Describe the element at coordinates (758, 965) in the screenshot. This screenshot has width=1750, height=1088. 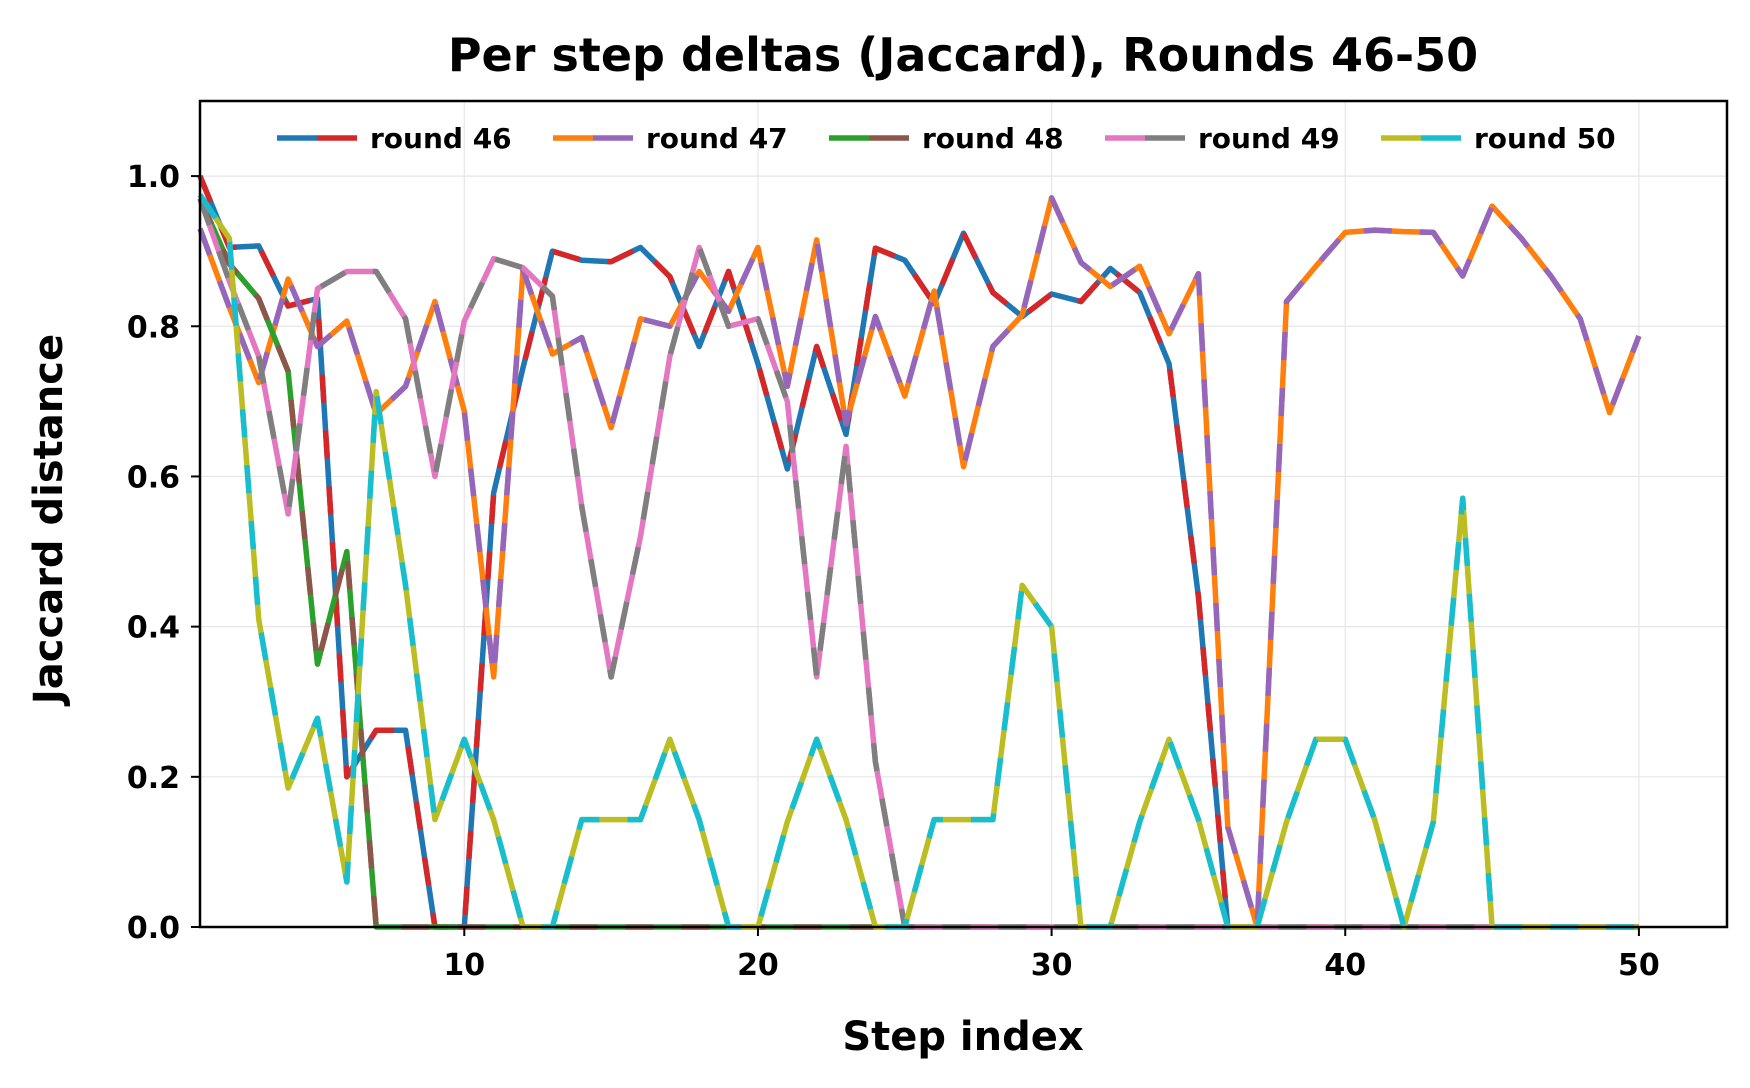
I see `x-tick-label: 20` at that location.